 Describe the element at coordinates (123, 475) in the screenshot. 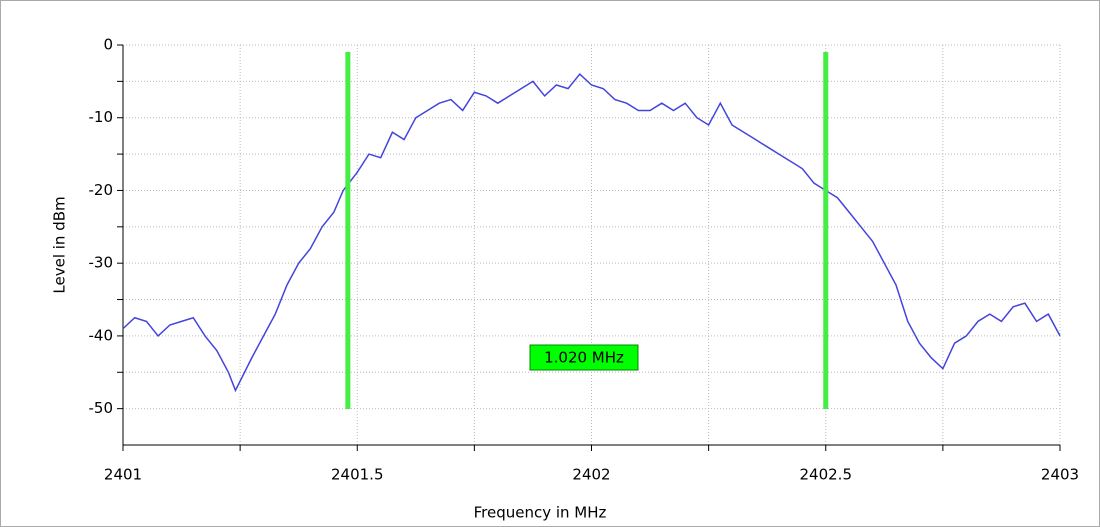

I see `x-tick-label: 2401` at that location.